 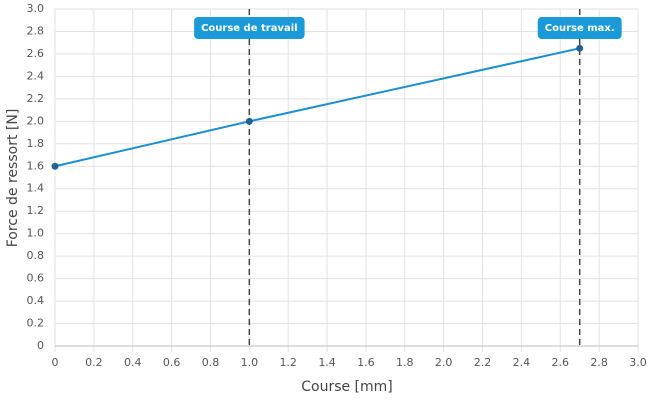 I want to click on y-tick-label: 2.4, so click(x=36, y=75).